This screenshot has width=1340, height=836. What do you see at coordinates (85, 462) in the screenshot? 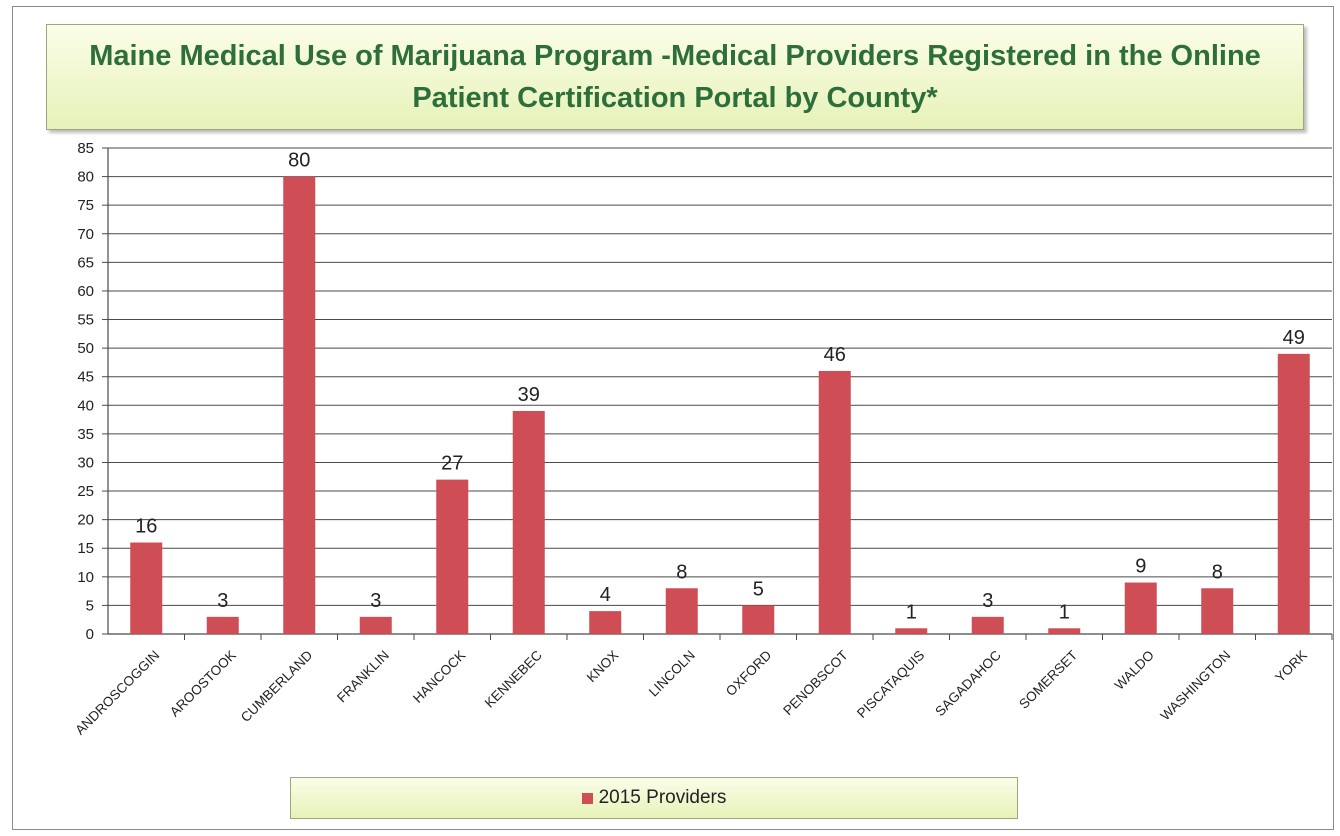
I see `y-tick-label: 30` at bounding box center [85, 462].